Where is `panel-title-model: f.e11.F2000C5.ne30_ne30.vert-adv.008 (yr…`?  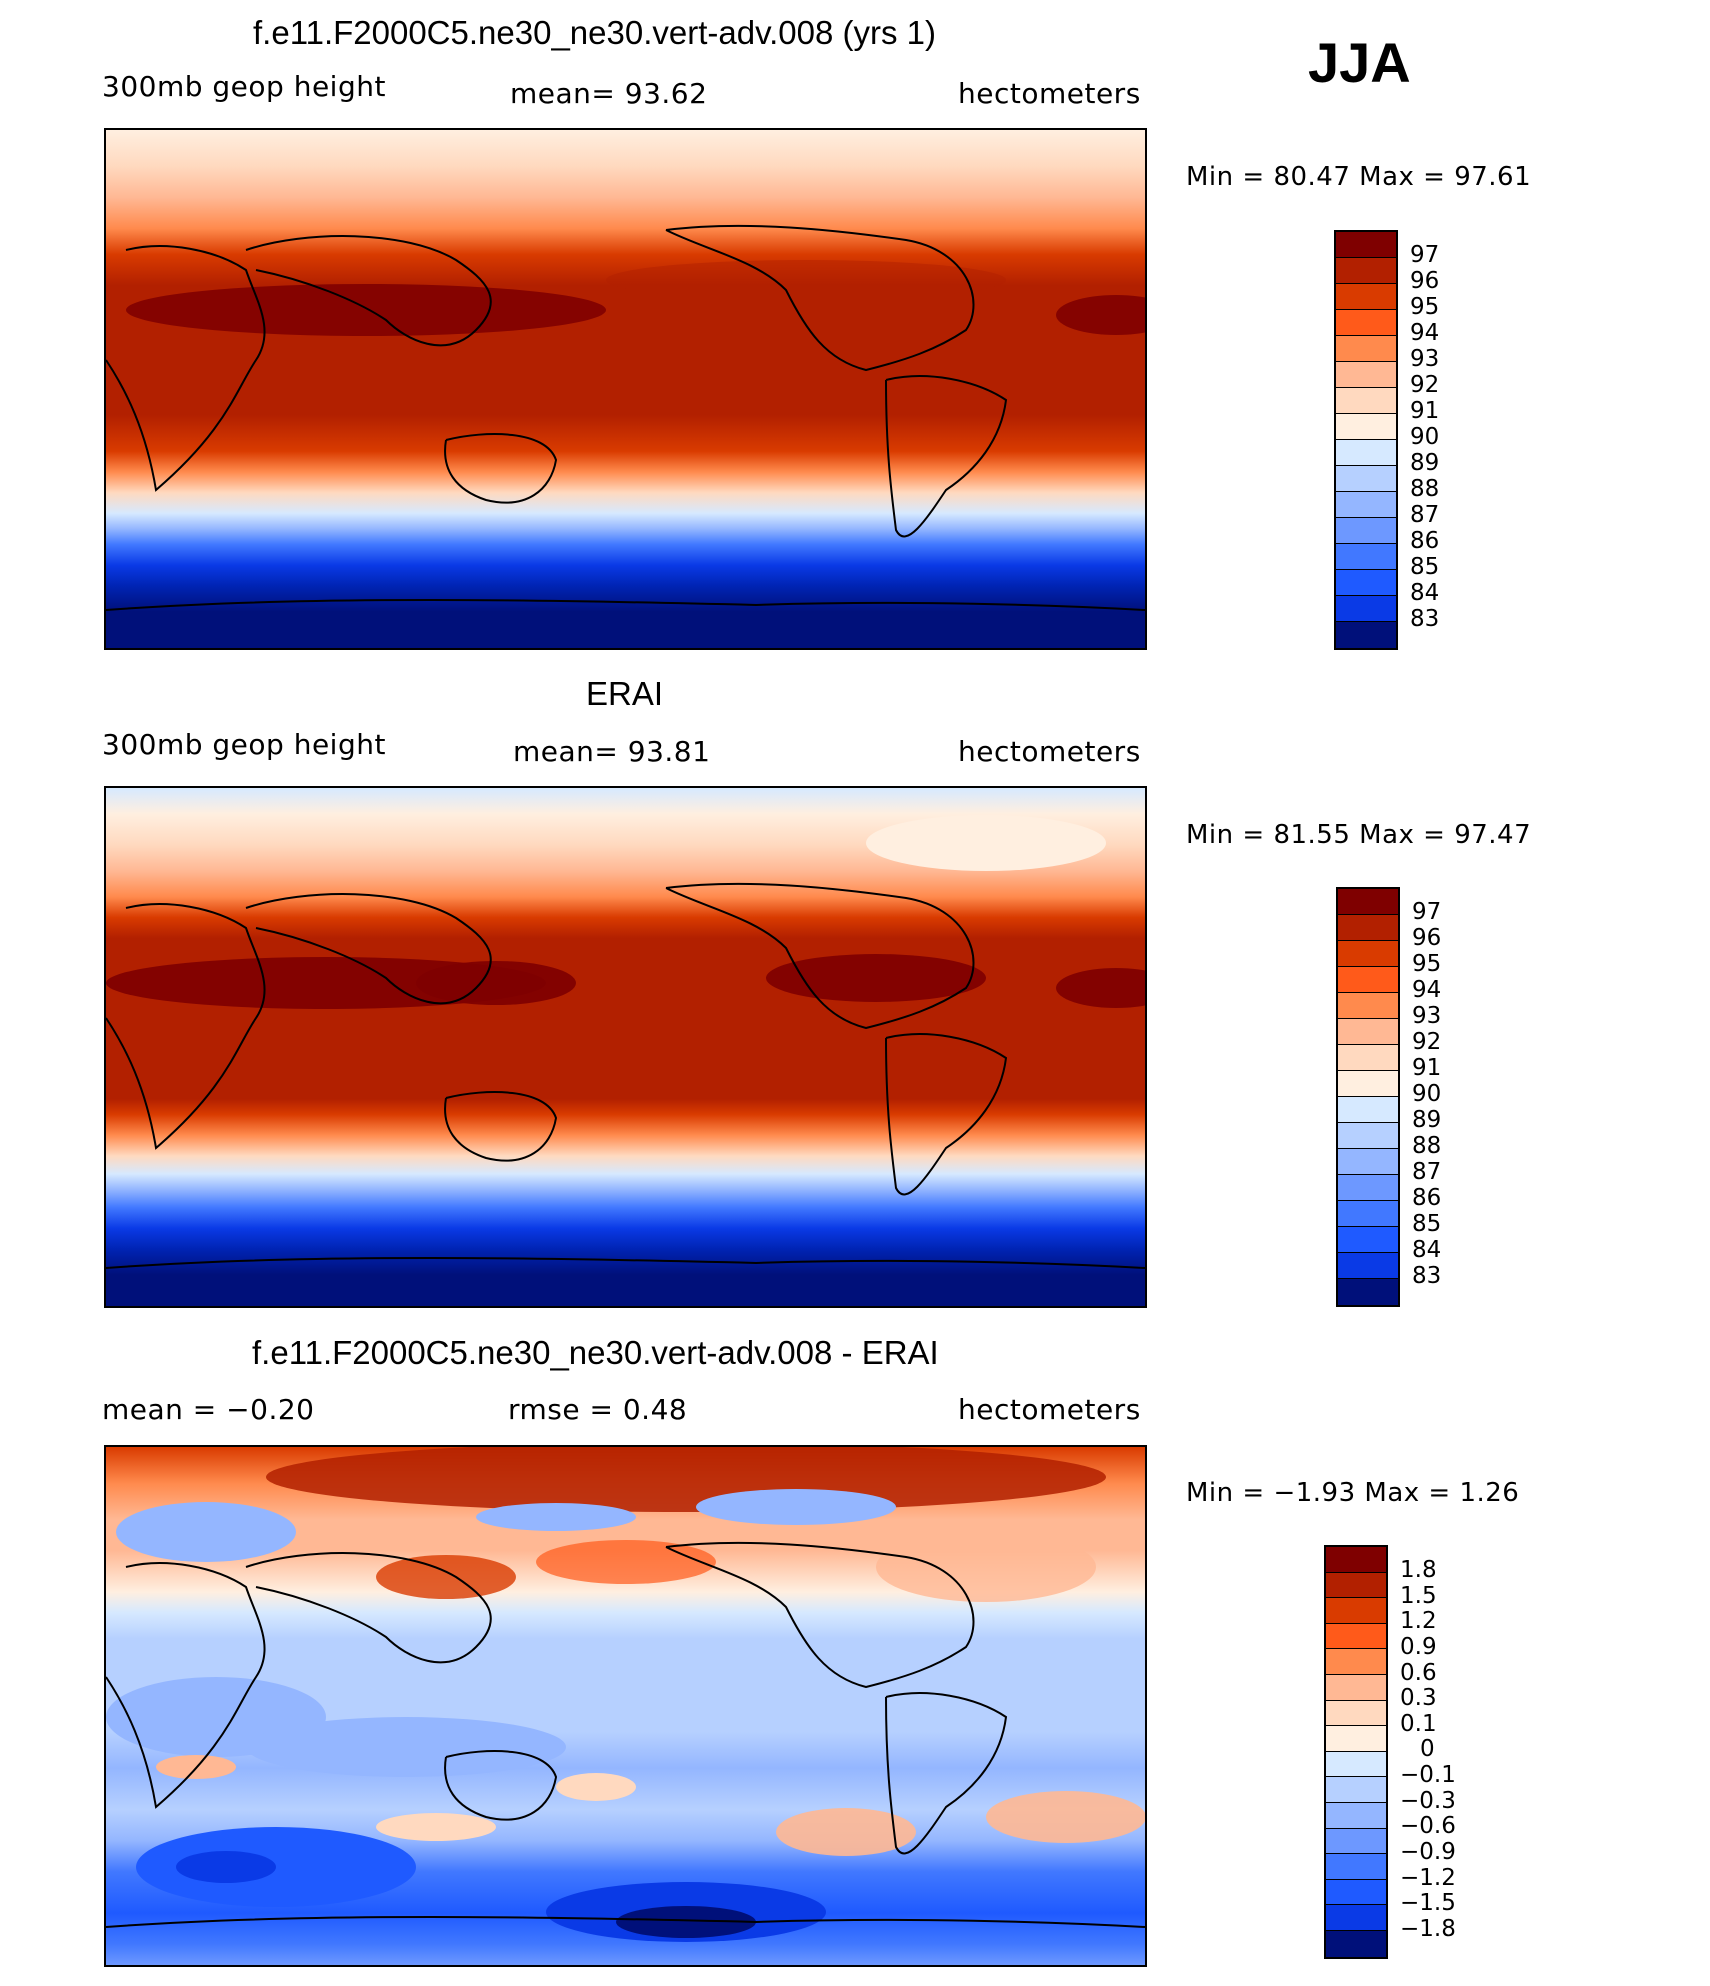
panel-title-model: f.e11.F2000C5.ne30_ne30.vert-adv.008 (yr… is located at coordinates (595, 32).